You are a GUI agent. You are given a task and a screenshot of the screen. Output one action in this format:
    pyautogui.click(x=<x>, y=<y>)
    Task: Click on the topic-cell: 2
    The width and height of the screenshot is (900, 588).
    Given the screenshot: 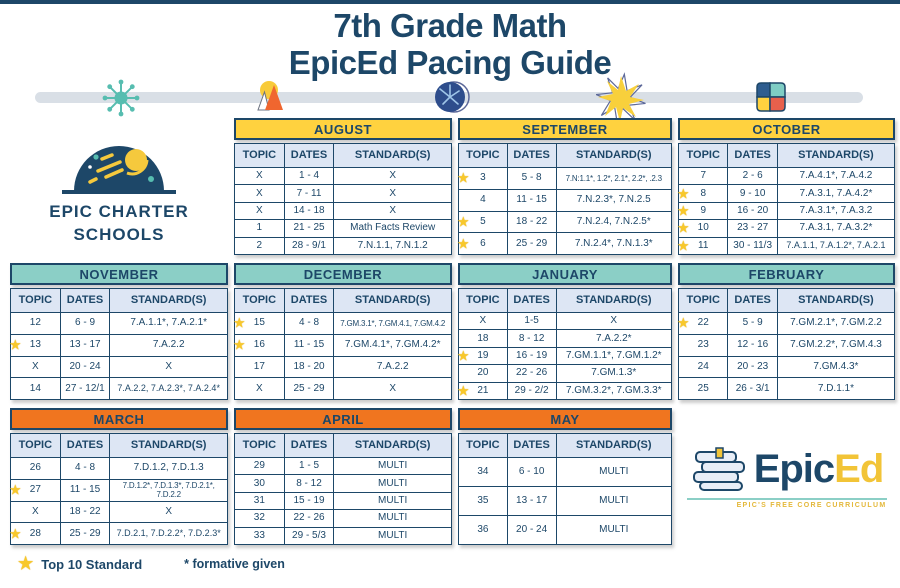 What is the action you would take?
    pyautogui.click(x=260, y=246)
    